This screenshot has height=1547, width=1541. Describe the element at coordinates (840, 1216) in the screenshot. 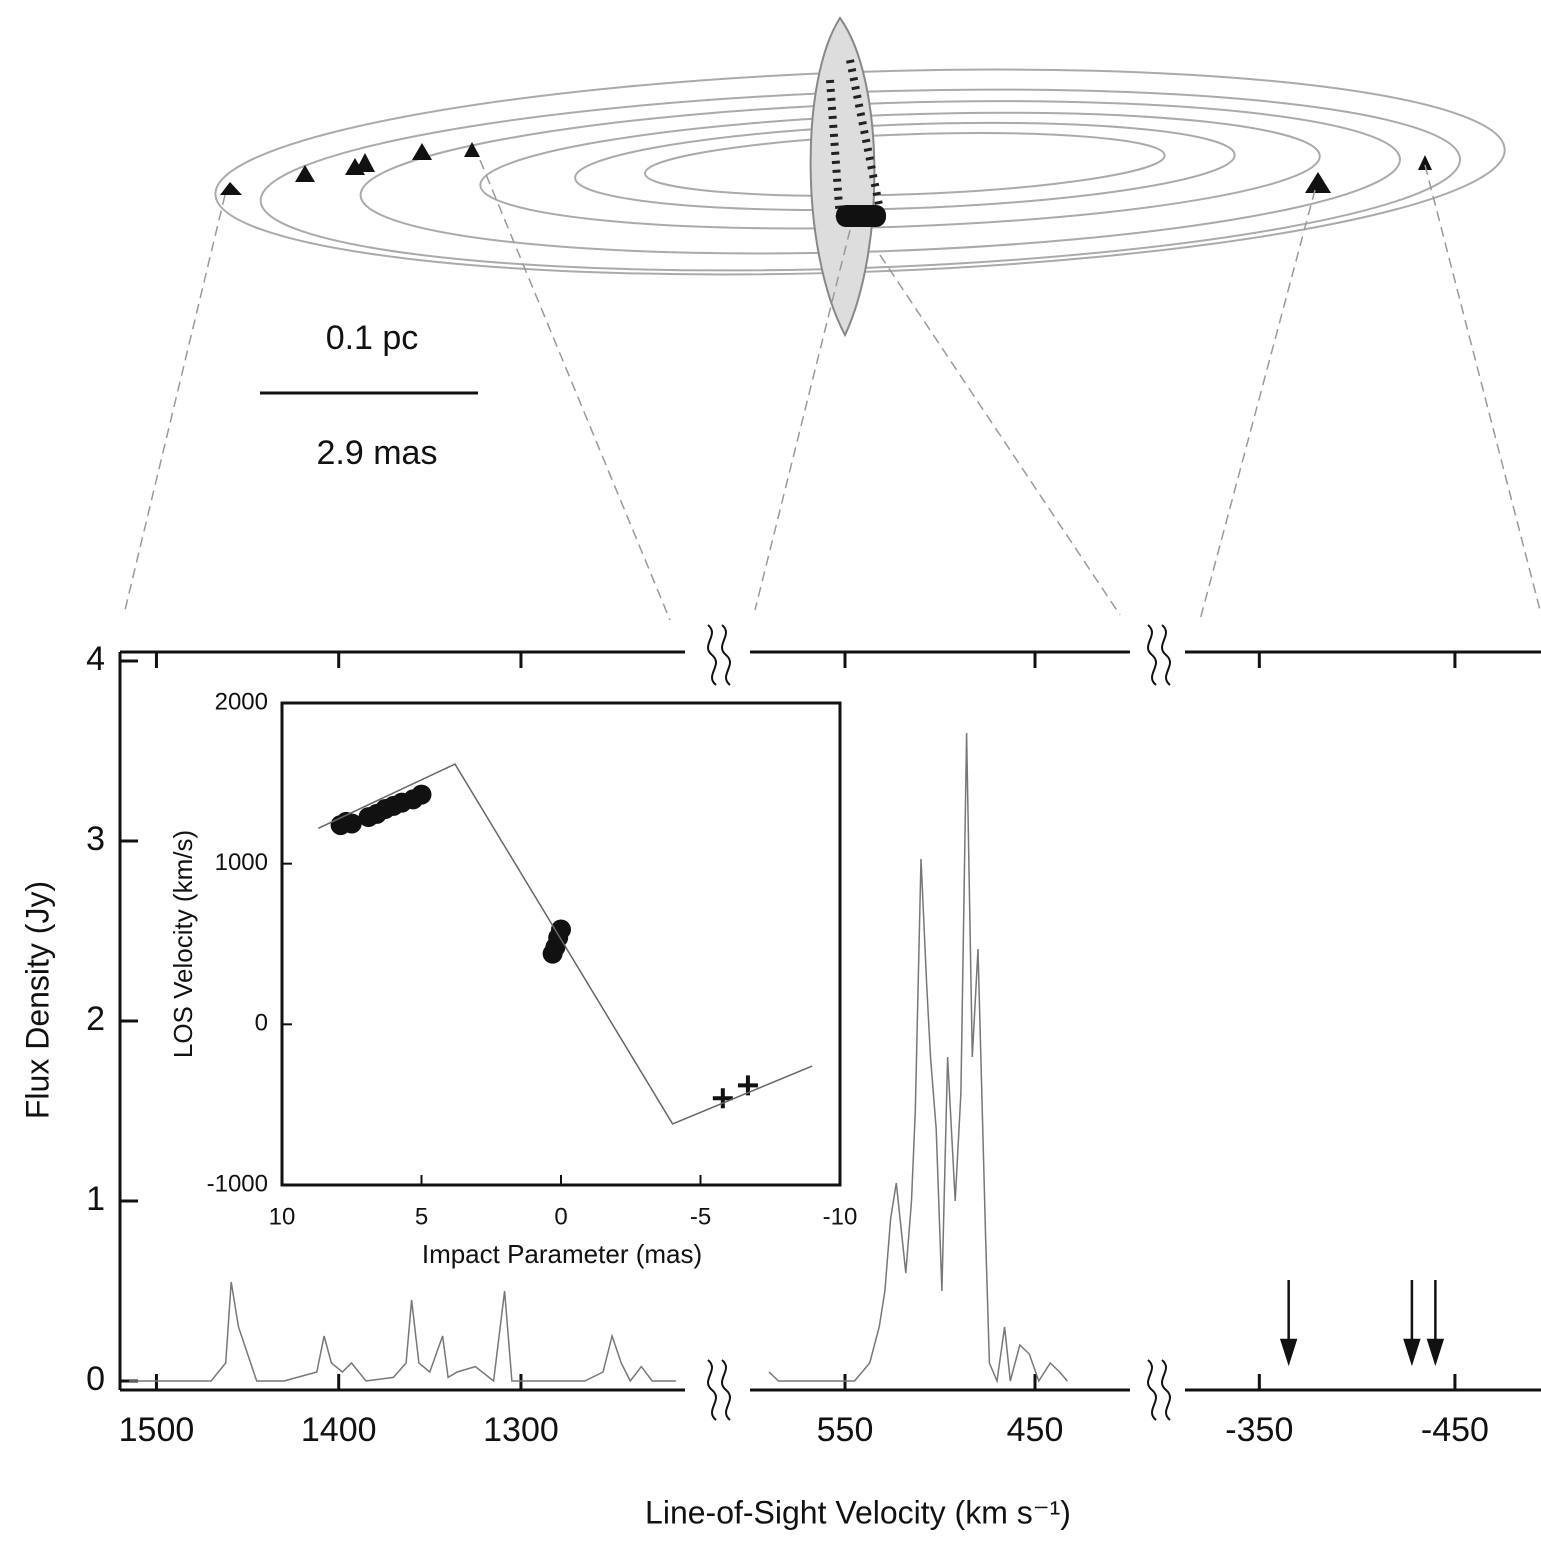

I see `inset-x-tick-label: -10` at that location.